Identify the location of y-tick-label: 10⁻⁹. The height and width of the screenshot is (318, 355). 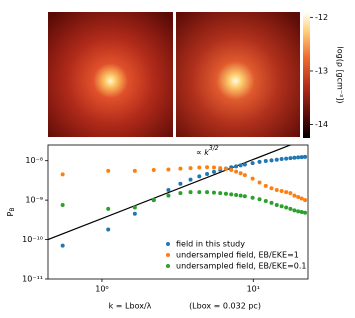
(34, 200).